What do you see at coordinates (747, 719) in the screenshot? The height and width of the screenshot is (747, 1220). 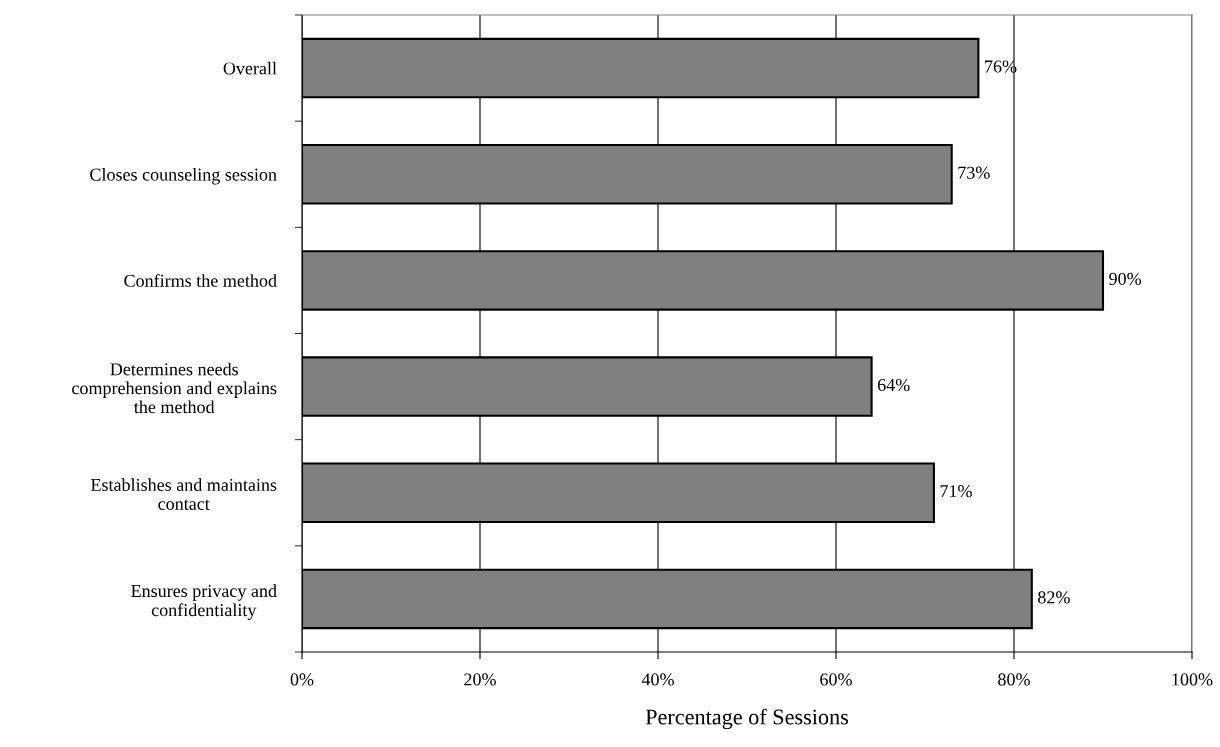 I see `x-axis-title: Percentage of Sessions` at bounding box center [747, 719].